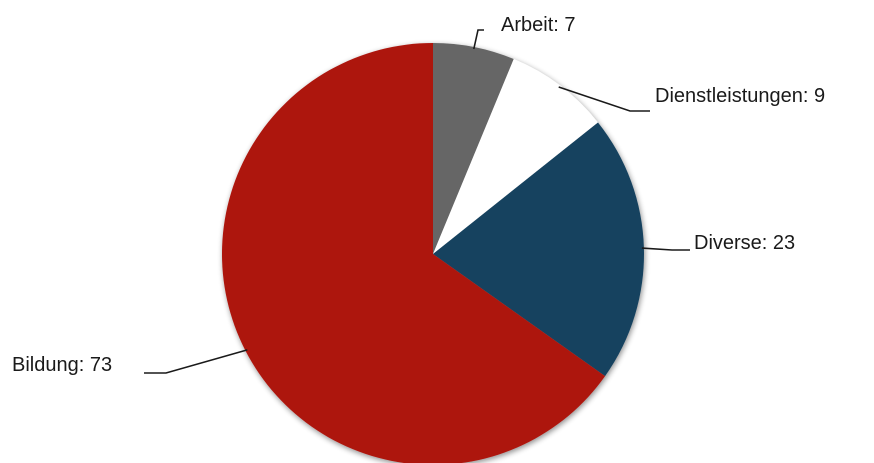  Describe the element at coordinates (744, 243) in the screenshot. I see `data-label-diverse: Diverse: 23` at that location.